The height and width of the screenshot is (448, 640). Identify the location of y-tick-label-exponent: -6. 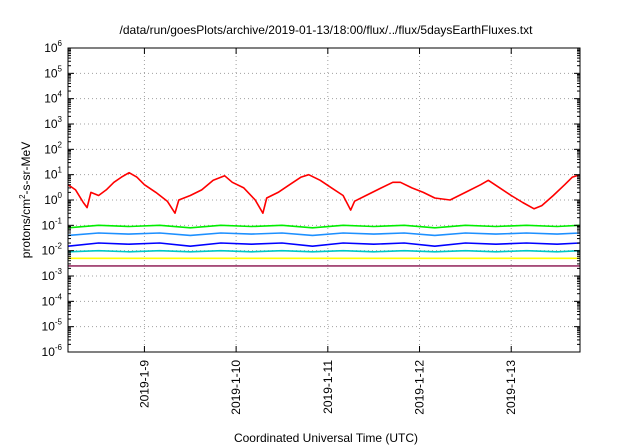
(59, 347).